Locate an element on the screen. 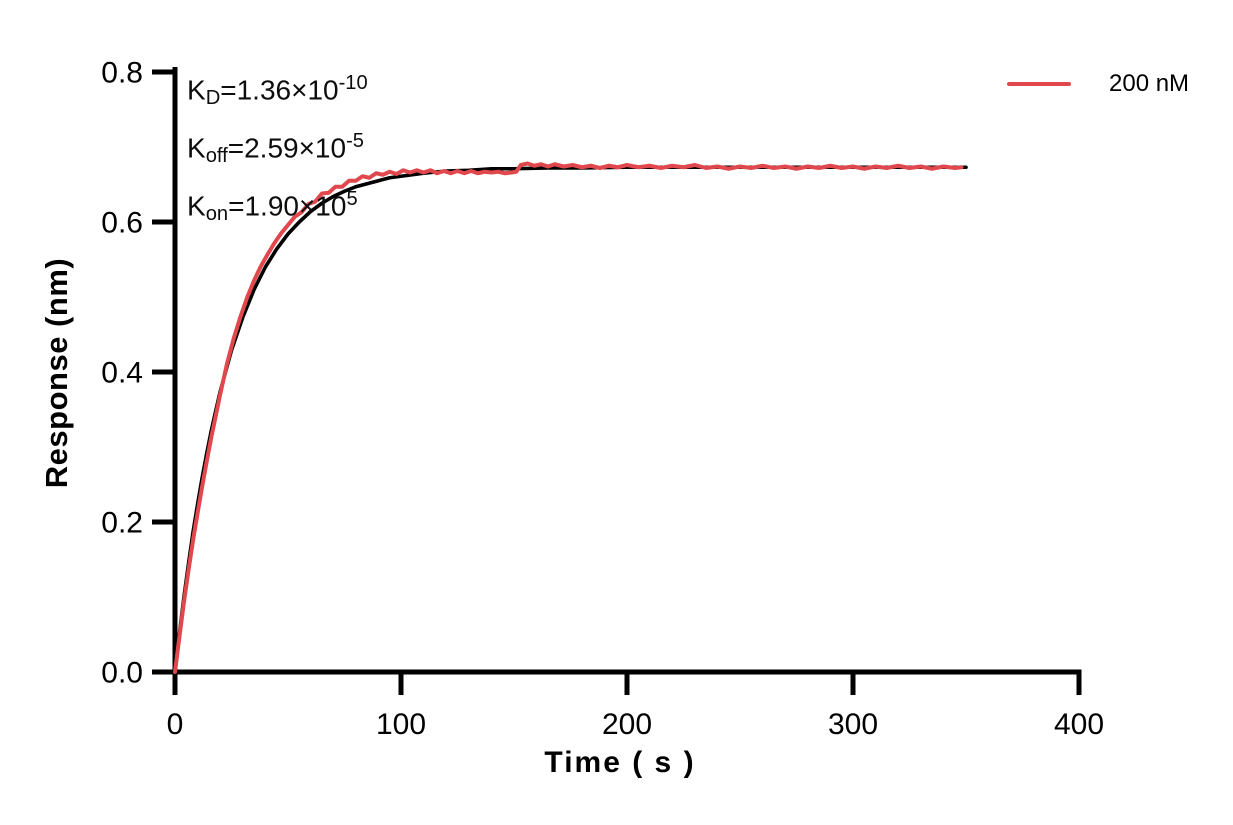 The height and width of the screenshot is (825, 1233). kd-exponent: -10 is located at coordinates (353, 83).